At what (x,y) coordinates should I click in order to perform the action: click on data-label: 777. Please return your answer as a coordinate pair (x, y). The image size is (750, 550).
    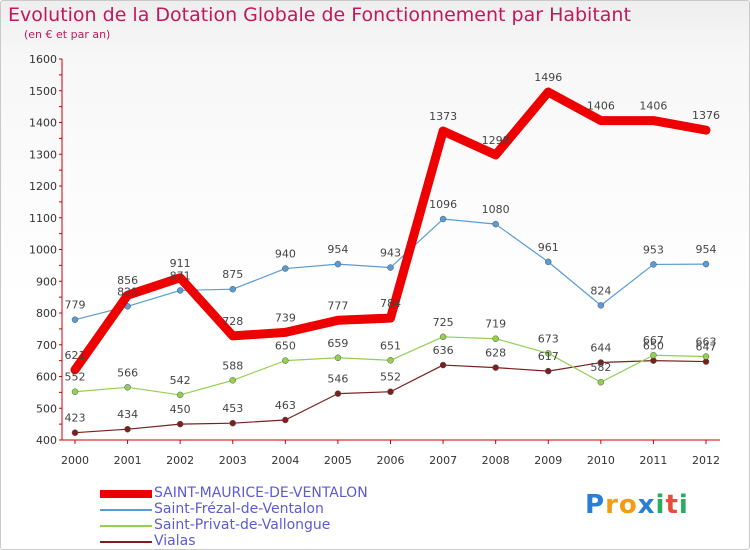
    Looking at the image, I should click on (337, 305).